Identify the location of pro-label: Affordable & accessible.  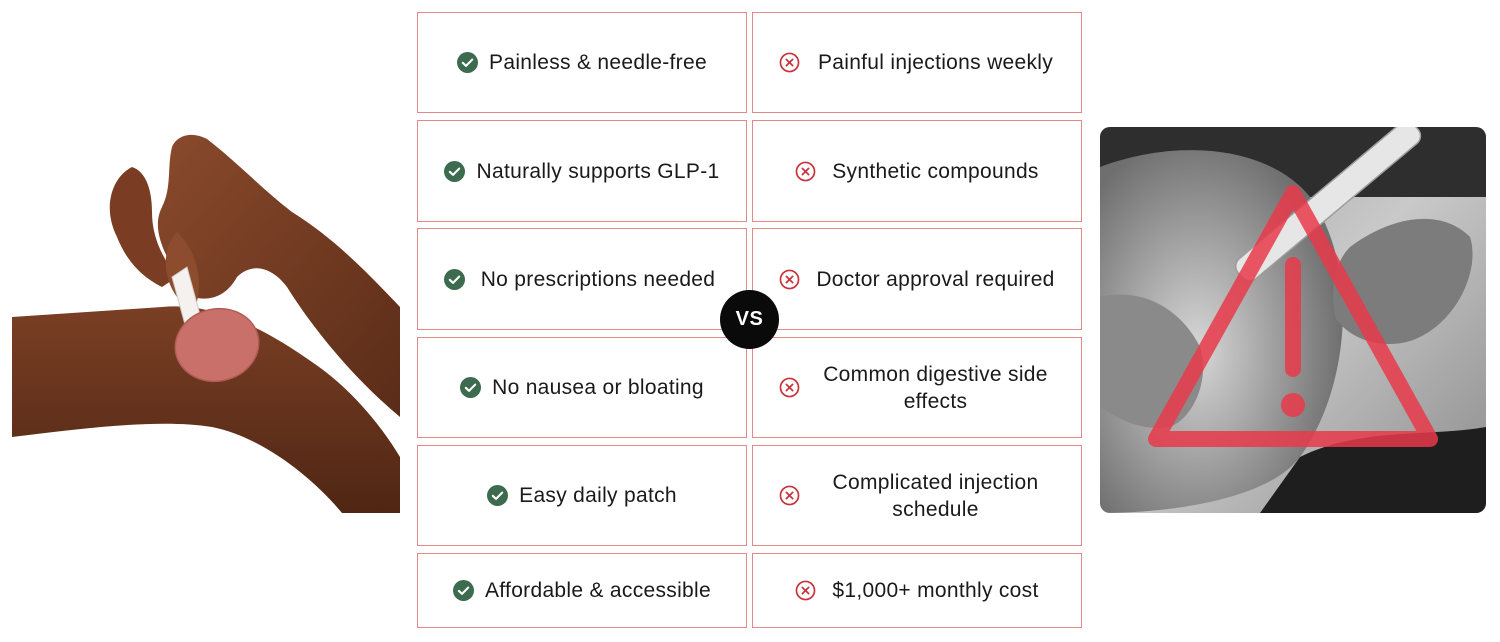
(598, 590).